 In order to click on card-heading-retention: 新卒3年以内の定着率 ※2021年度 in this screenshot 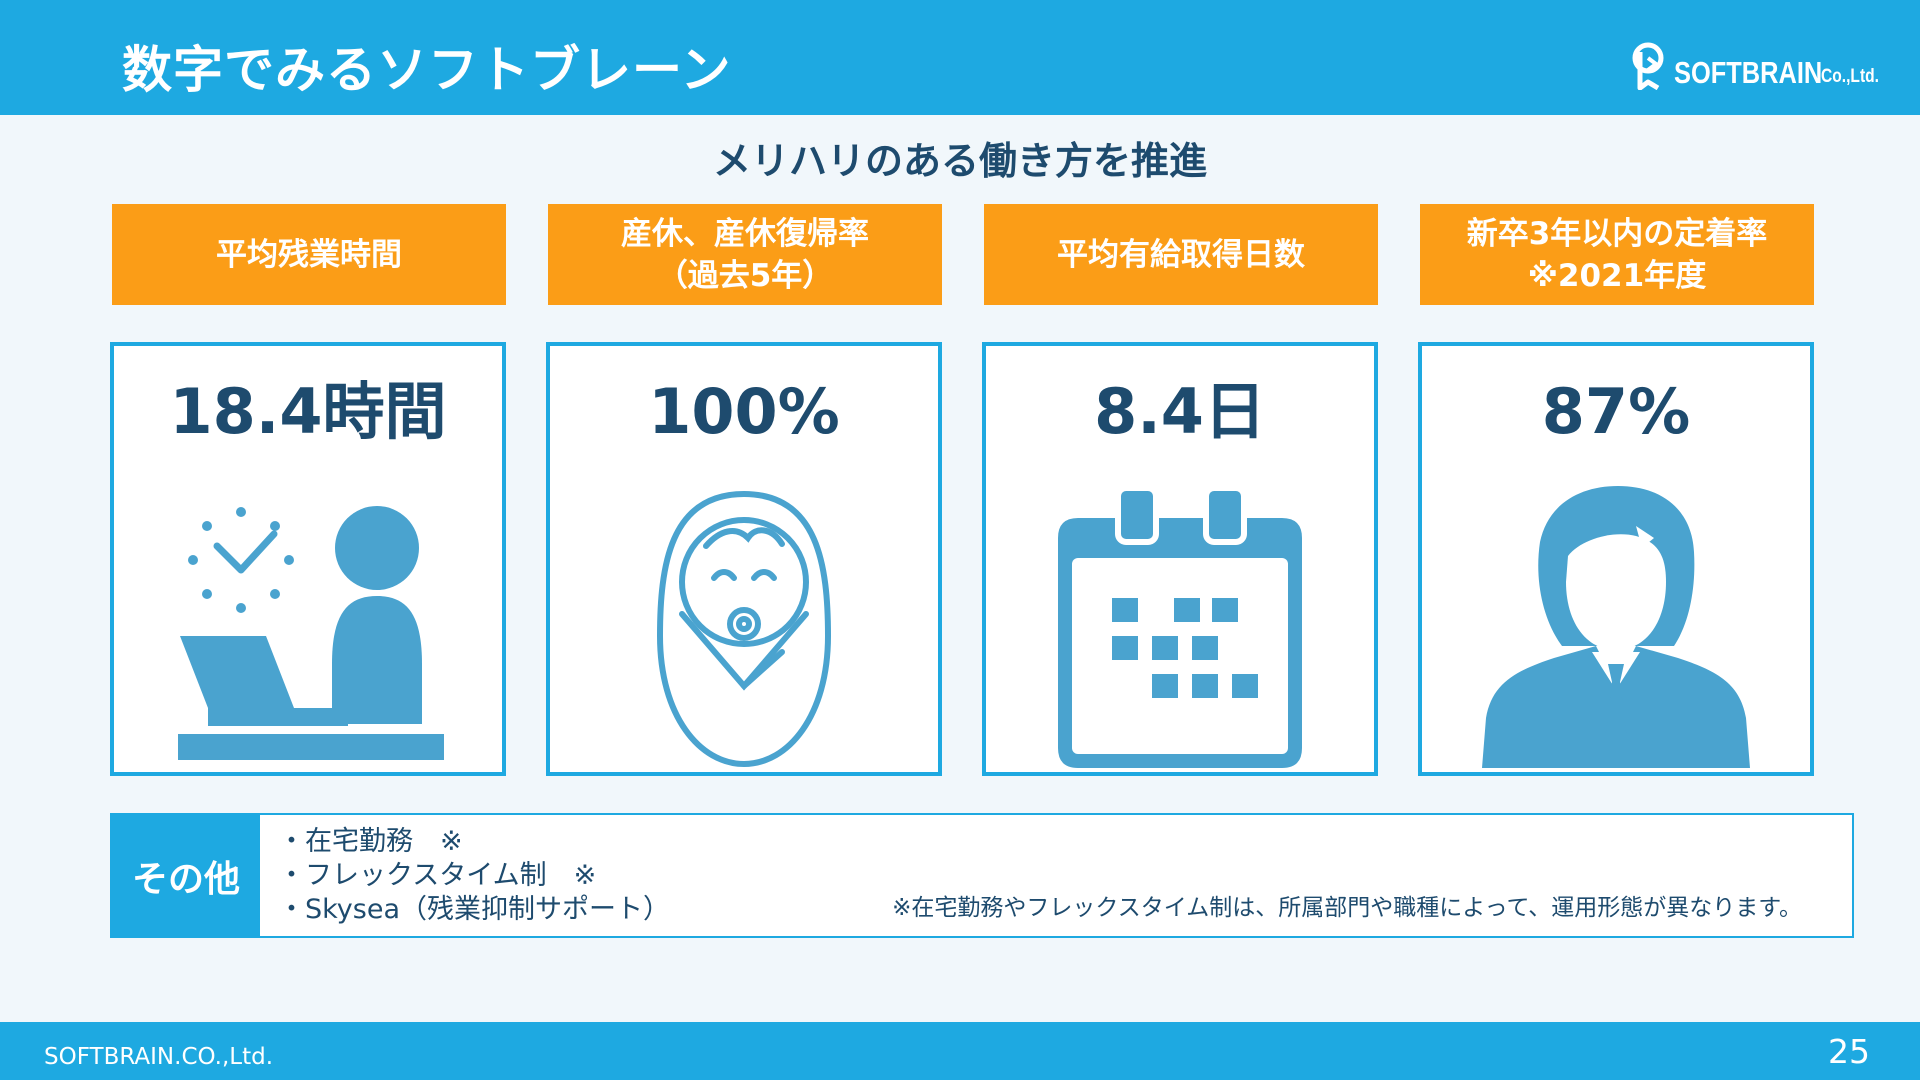, I will do `click(1617, 254)`.